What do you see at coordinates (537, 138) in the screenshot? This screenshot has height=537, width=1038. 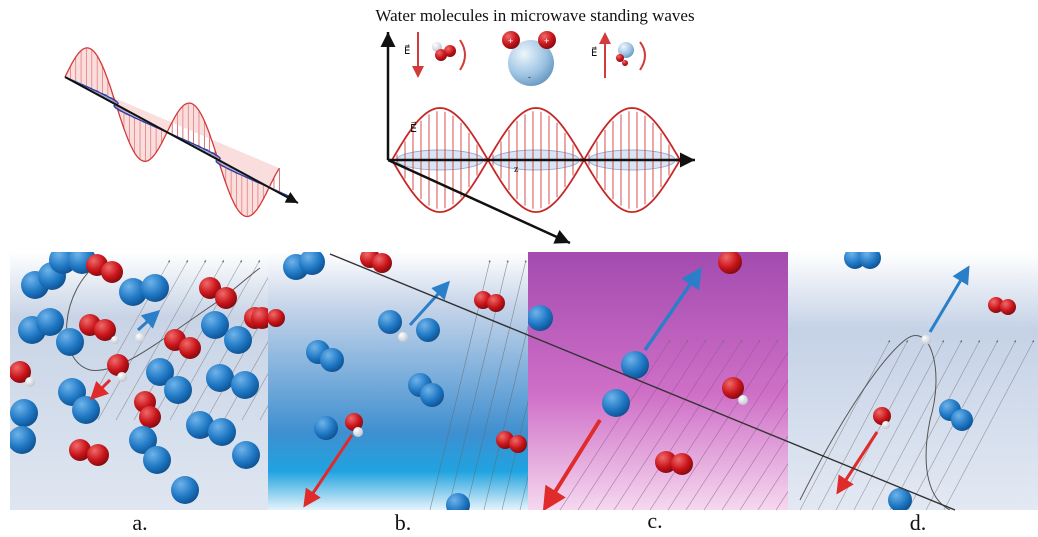 I see `standing-wave-illustration: E⃗ z E⃗ + + - E⃗` at bounding box center [537, 138].